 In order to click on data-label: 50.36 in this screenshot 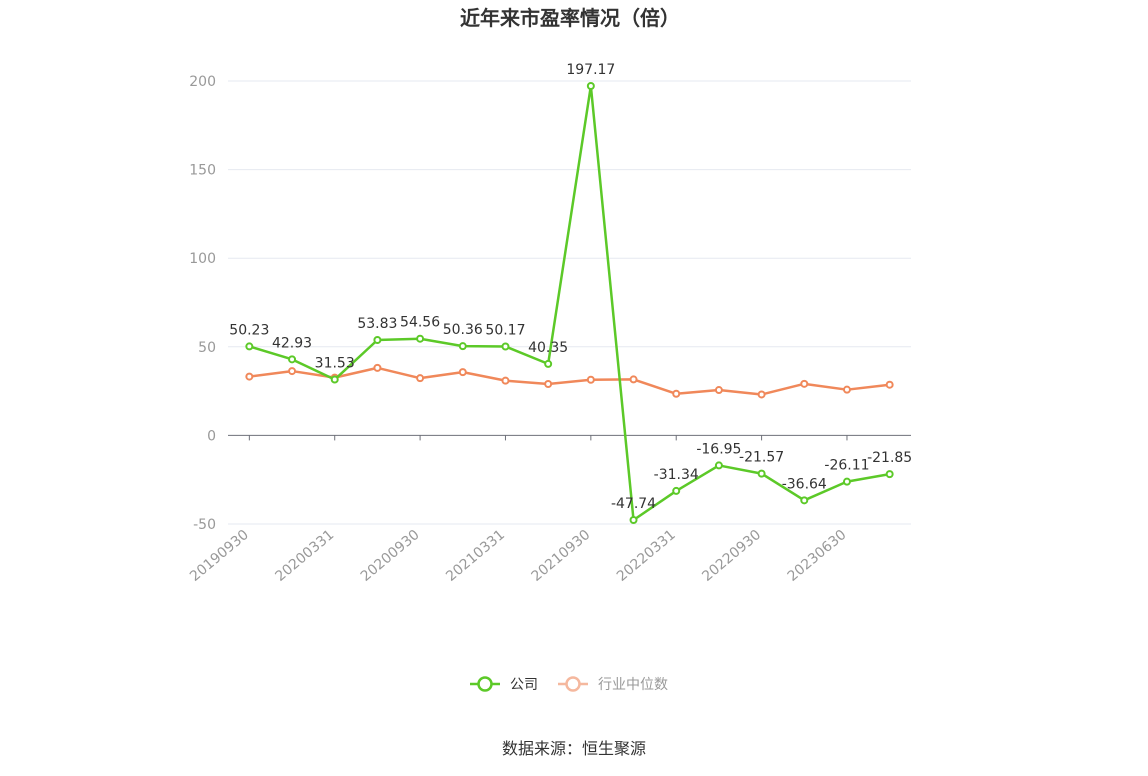, I will do `click(463, 330)`.